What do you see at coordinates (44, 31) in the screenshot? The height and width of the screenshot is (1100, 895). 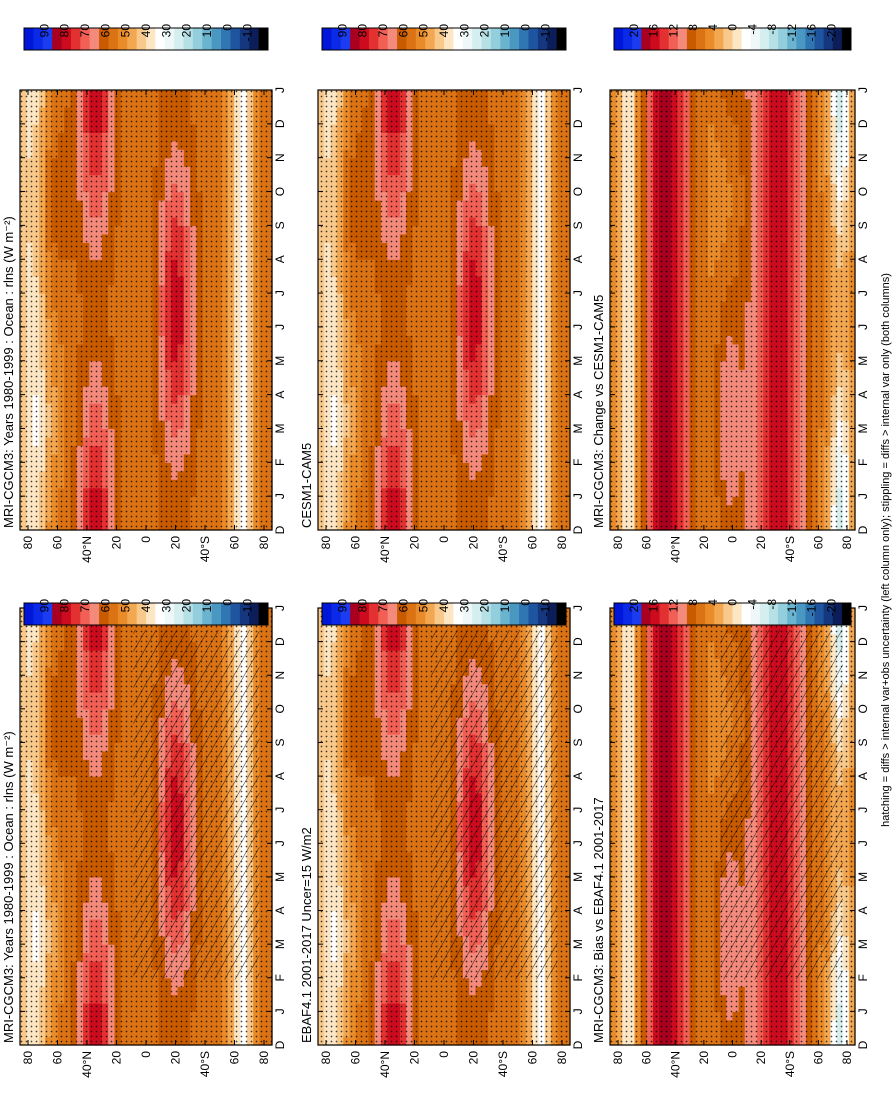 I see `colorbar-label: 90` at bounding box center [44, 31].